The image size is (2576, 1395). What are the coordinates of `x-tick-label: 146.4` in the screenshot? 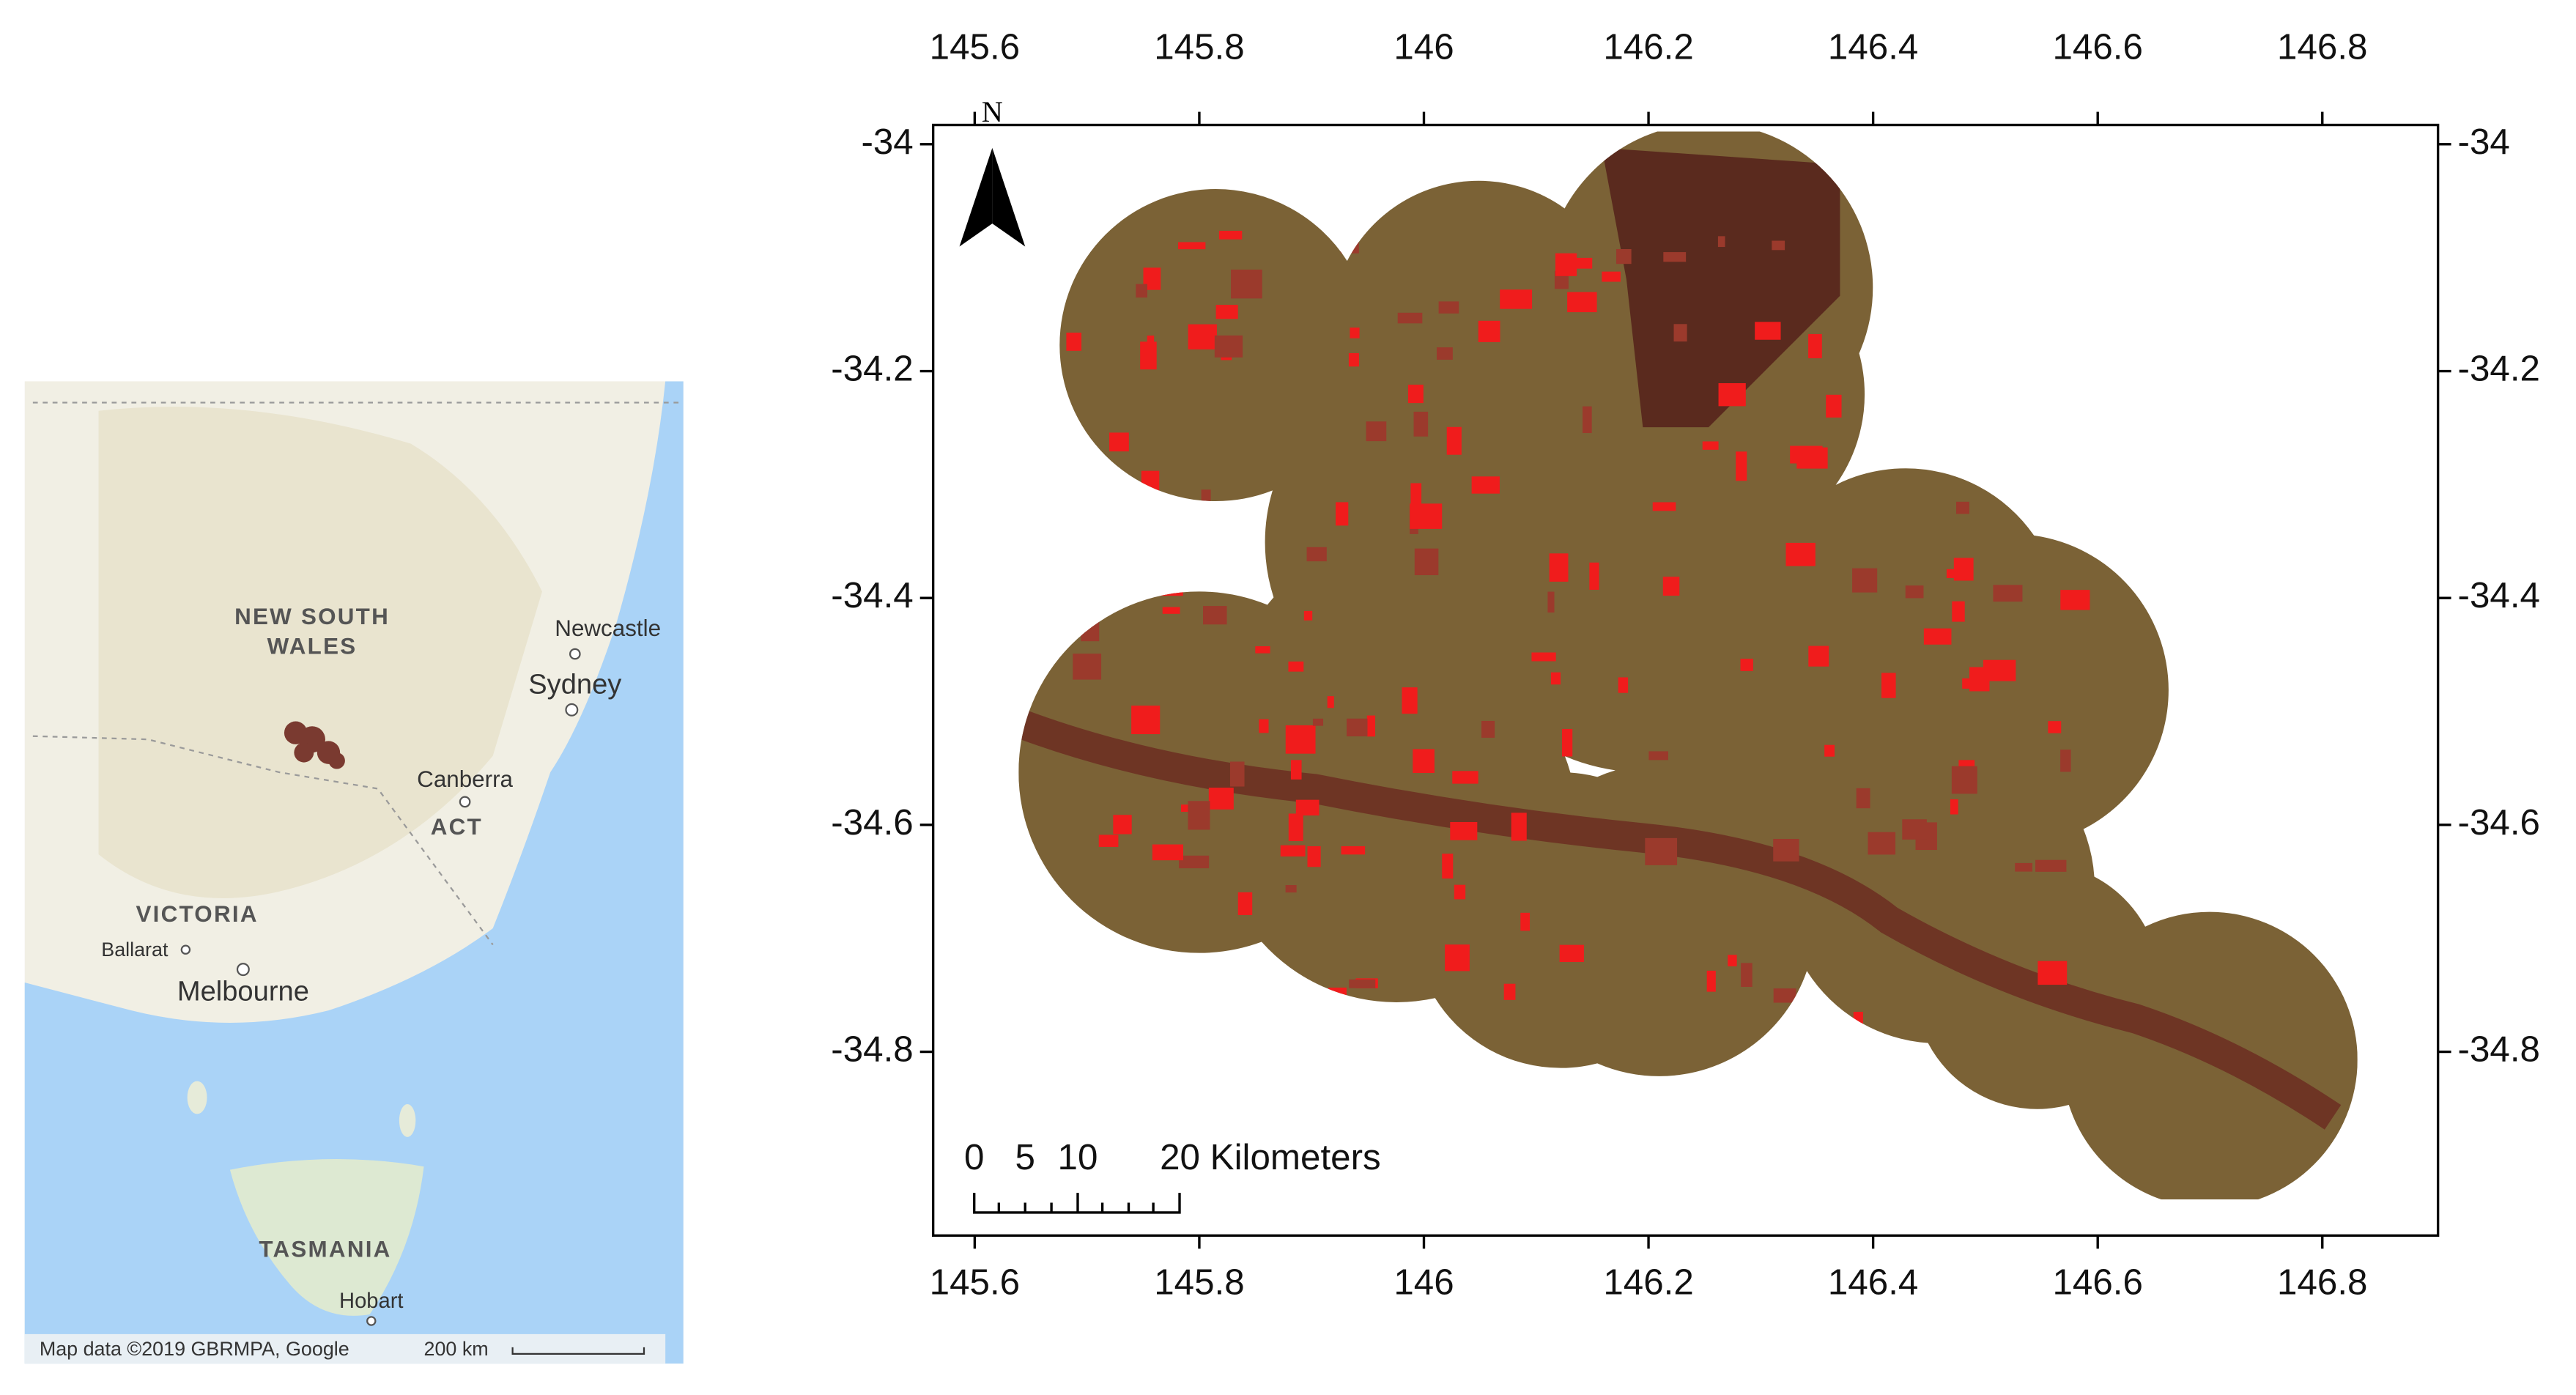 It's located at (1873, 1282).